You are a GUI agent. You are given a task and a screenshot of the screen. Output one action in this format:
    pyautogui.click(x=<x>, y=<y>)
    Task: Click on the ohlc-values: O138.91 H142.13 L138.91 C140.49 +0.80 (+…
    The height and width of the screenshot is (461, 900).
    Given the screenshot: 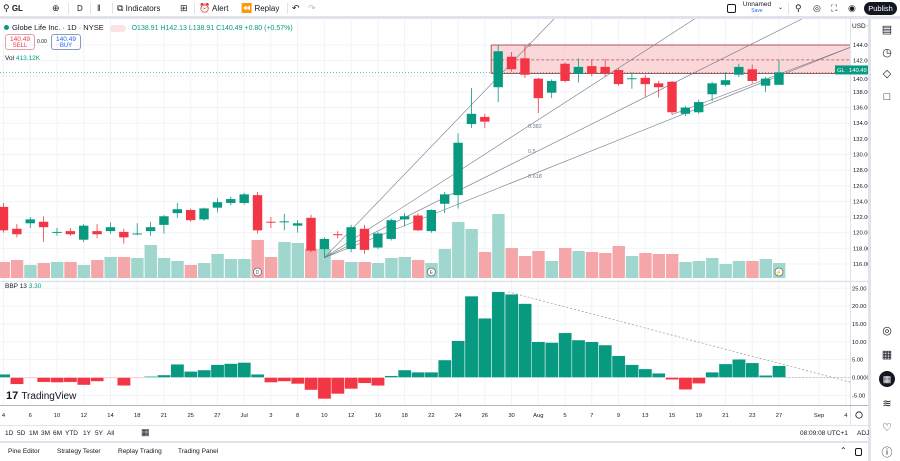 What is the action you would take?
    pyautogui.click(x=212, y=28)
    